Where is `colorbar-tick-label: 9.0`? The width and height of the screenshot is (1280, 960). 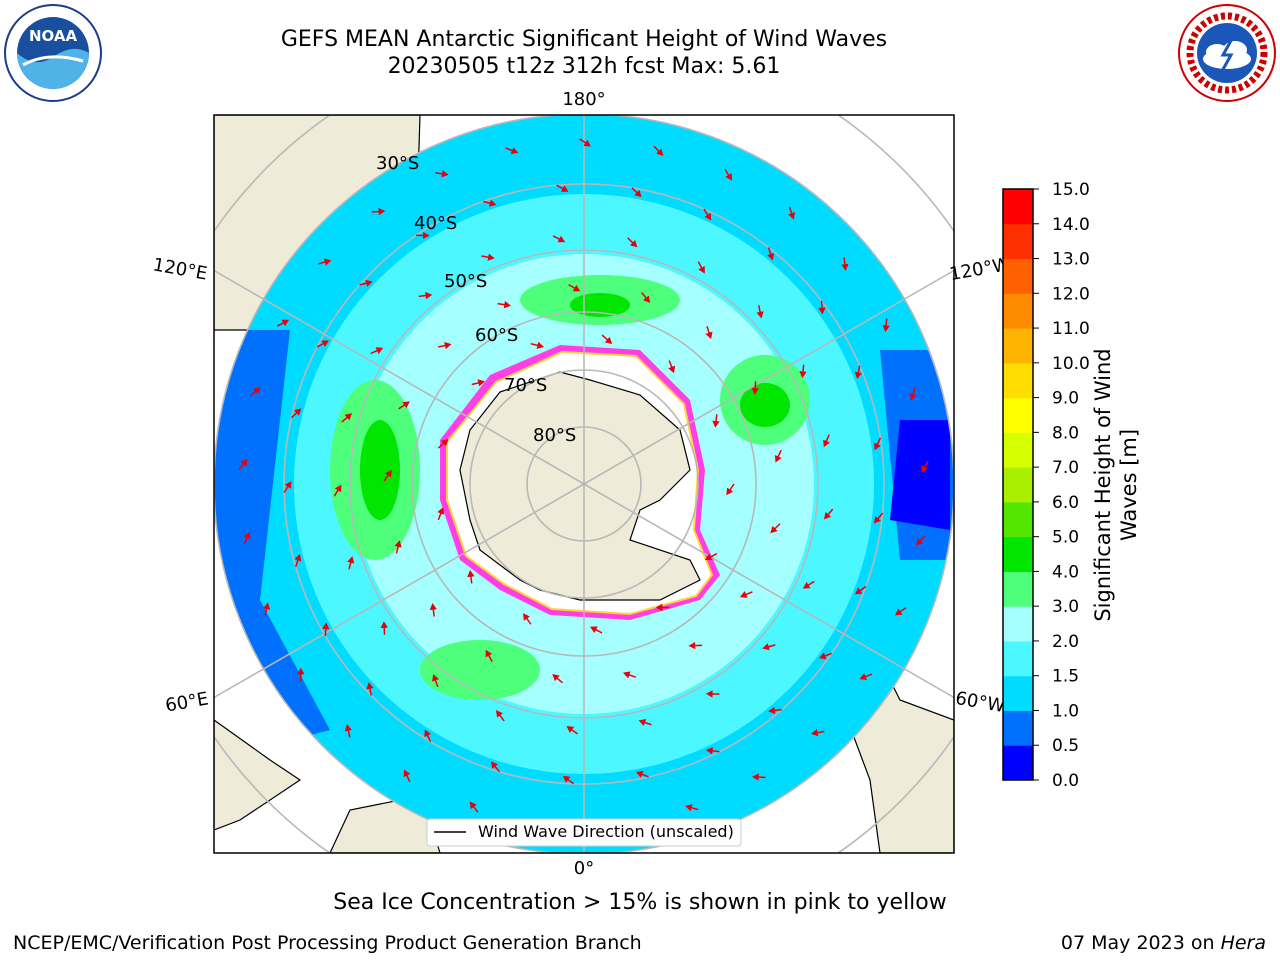
colorbar-tick-label: 9.0 is located at coordinates (1065, 399).